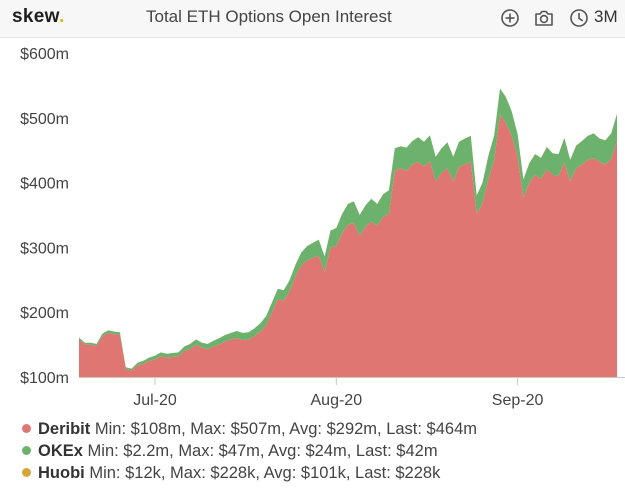 Image resolution: width=625 pixels, height=498 pixels. What do you see at coordinates (60, 451) in the screenshot?
I see `legend-name: OKEx` at bounding box center [60, 451].